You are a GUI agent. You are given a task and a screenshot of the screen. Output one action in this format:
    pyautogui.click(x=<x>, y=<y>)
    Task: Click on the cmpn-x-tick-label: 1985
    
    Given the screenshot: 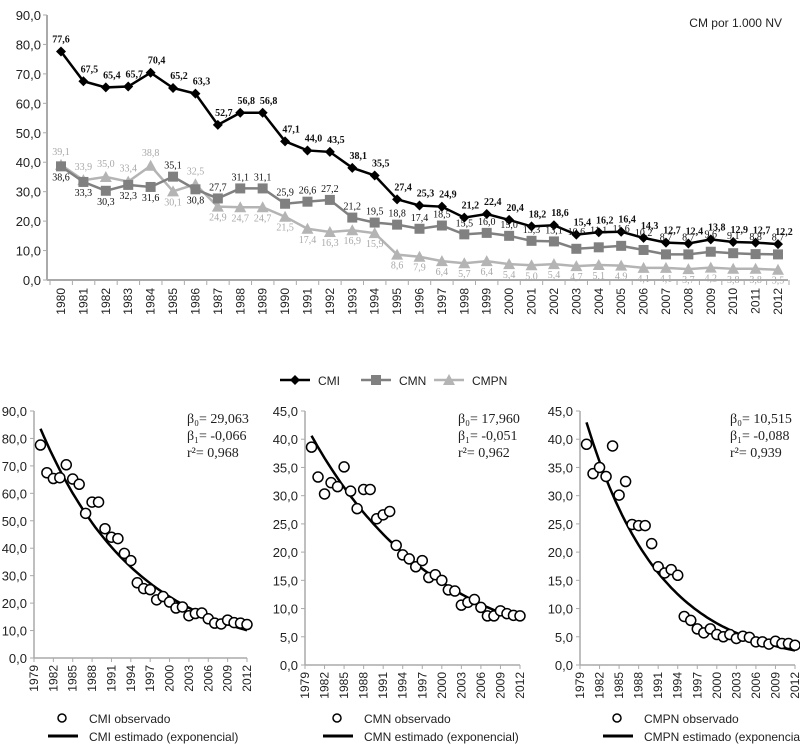 What is the action you would take?
    pyautogui.click(x=619, y=685)
    